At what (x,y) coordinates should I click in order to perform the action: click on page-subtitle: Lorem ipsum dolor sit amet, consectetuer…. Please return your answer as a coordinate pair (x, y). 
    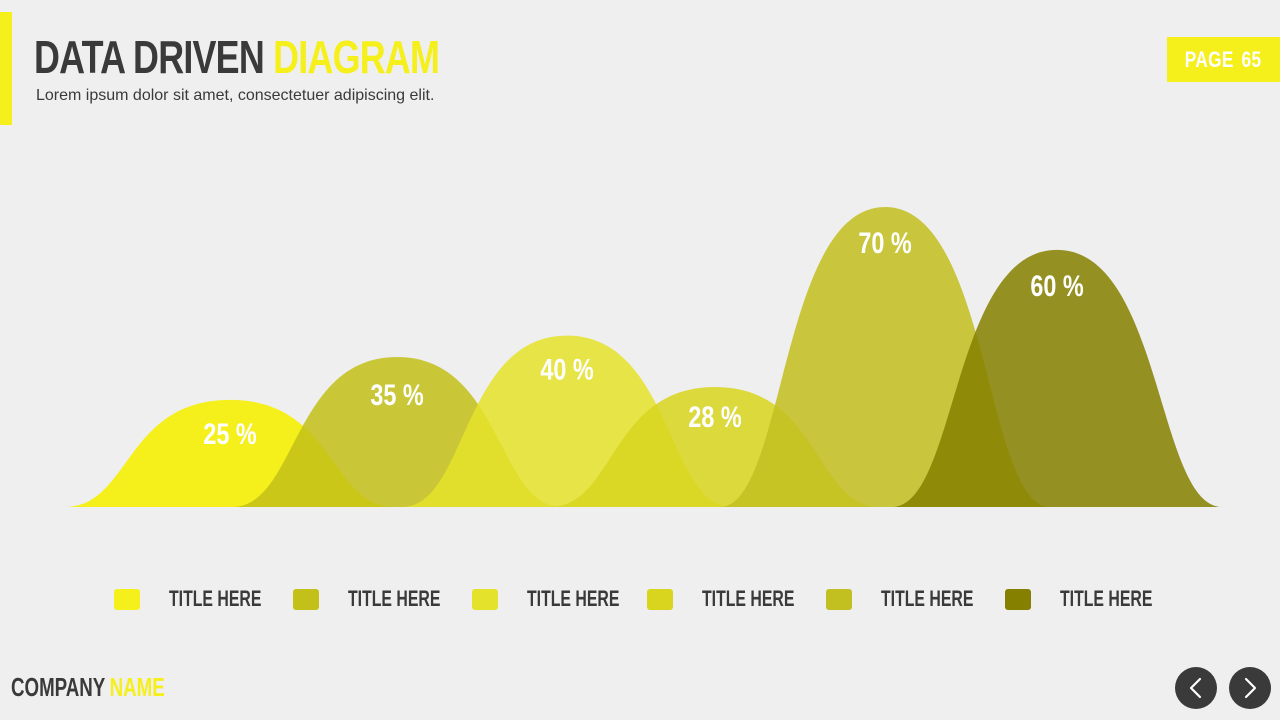
    Looking at the image, I should click on (235, 95).